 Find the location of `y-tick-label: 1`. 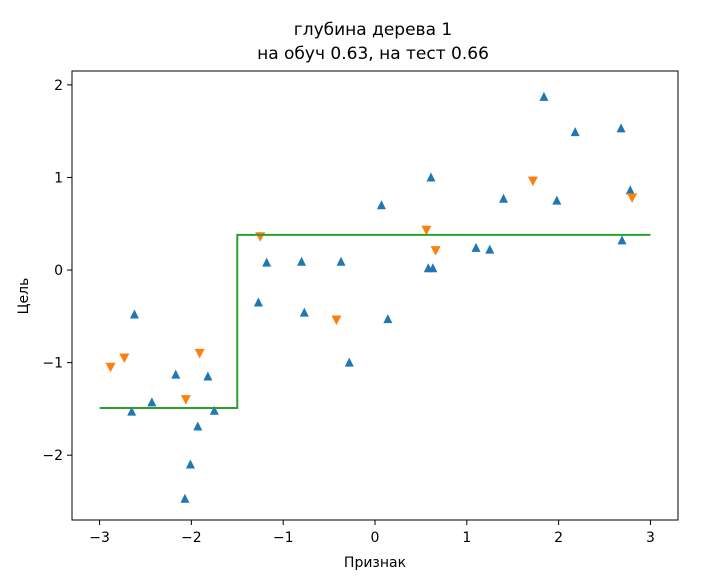

y-tick-label: 1 is located at coordinates (58, 178).